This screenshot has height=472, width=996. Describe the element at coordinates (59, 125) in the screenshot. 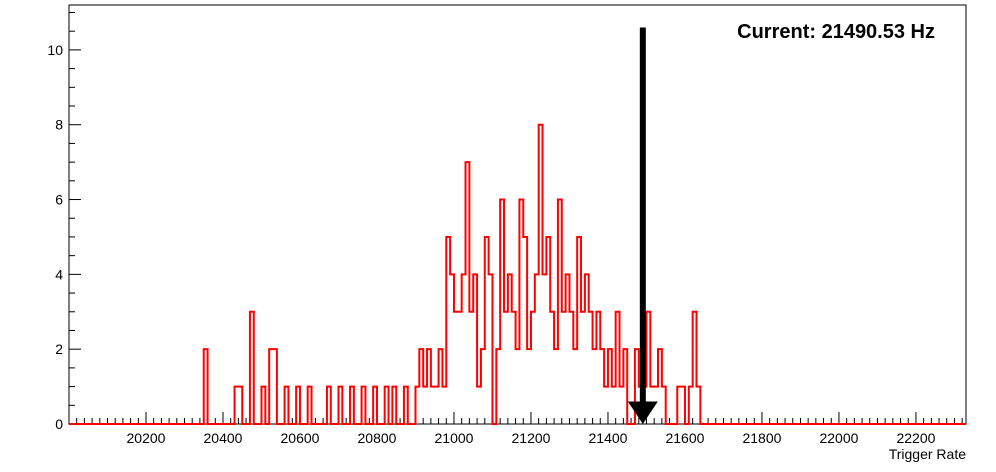

I see `y-tick-label: 8` at that location.